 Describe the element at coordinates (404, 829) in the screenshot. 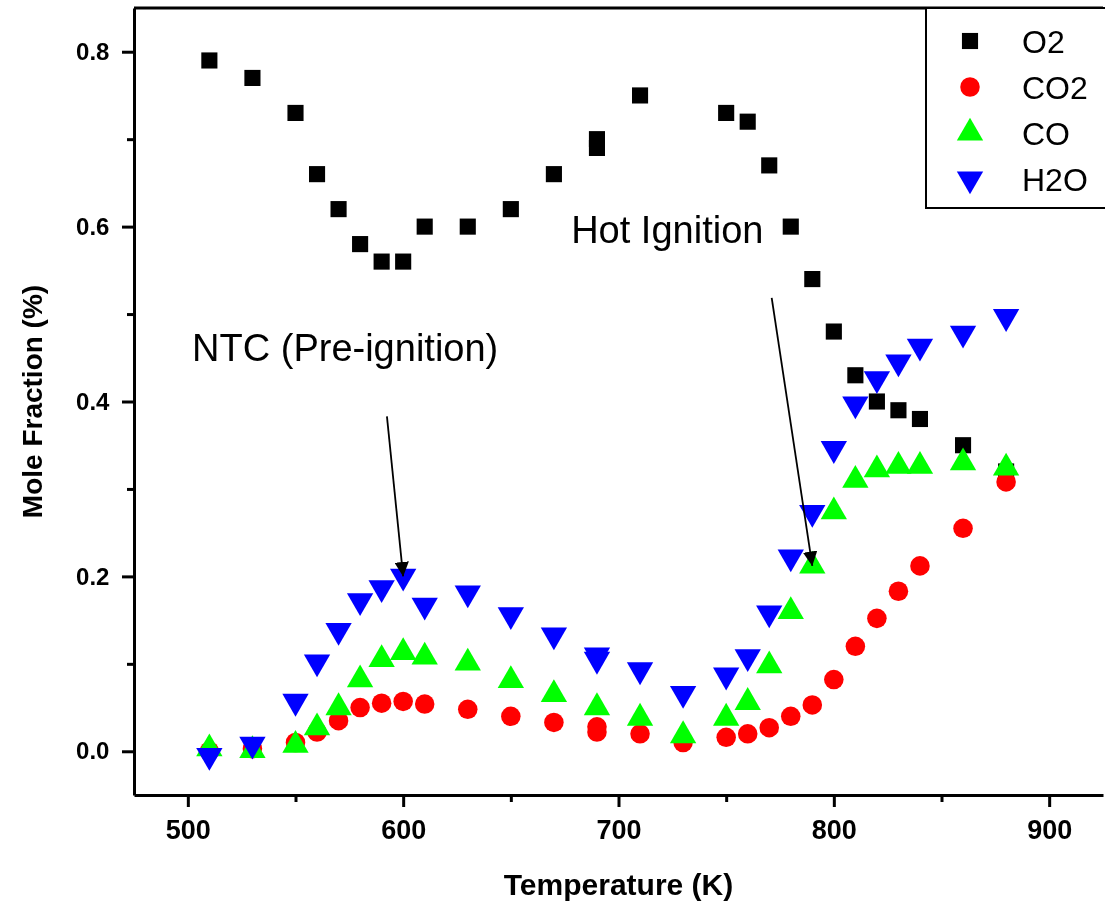

I see `x-tick-label: 600` at that location.